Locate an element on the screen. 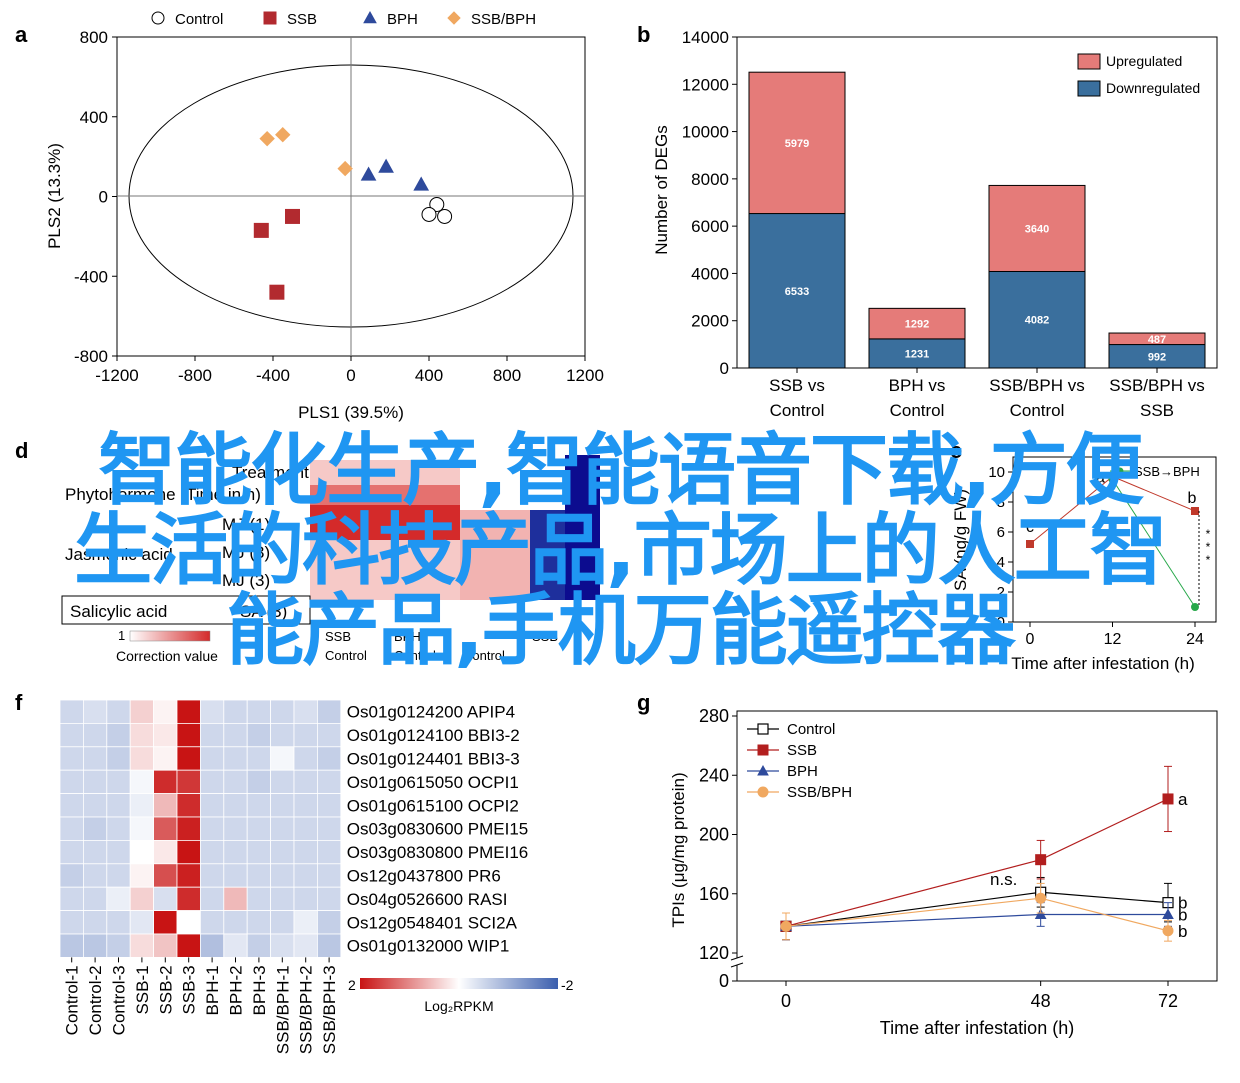 This screenshot has height=1083, width=1240. panel-f-row-label: Os12g0548401 SCI2A is located at coordinates (432, 922).